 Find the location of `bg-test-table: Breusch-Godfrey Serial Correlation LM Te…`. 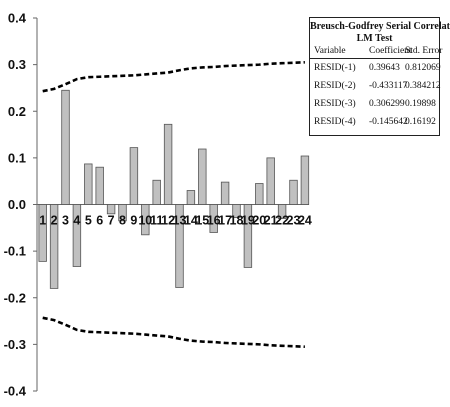

bg-test-table: Breusch-Godfrey Serial Correlation LM Te… is located at coordinates (379, 76).